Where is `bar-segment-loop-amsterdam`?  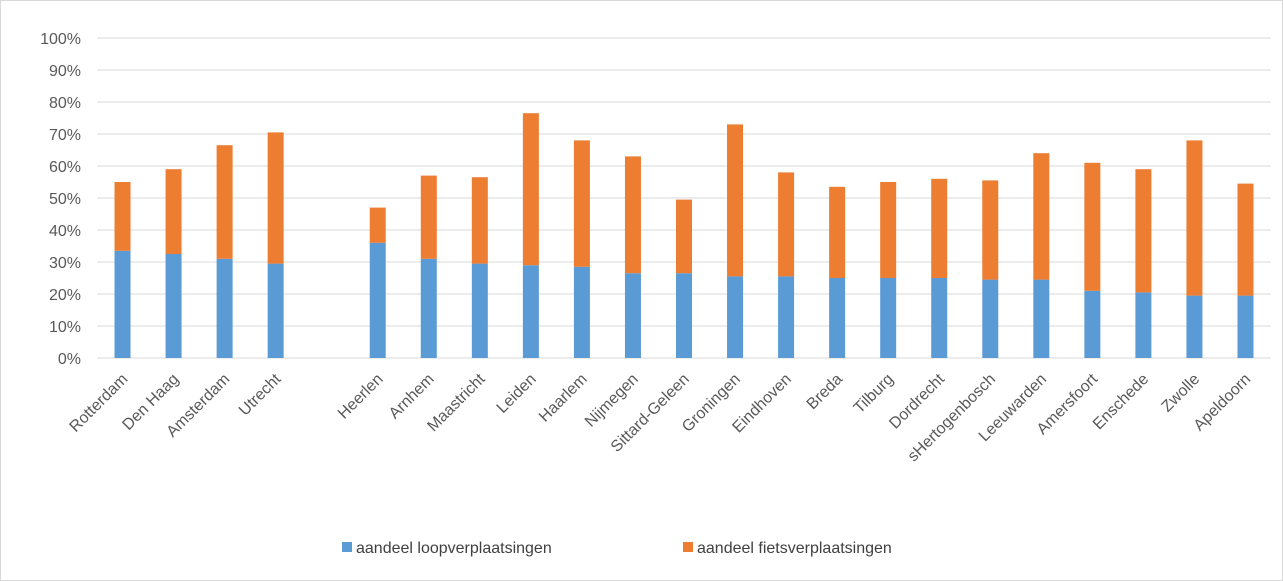 bar-segment-loop-amsterdam is located at coordinates (224, 308).